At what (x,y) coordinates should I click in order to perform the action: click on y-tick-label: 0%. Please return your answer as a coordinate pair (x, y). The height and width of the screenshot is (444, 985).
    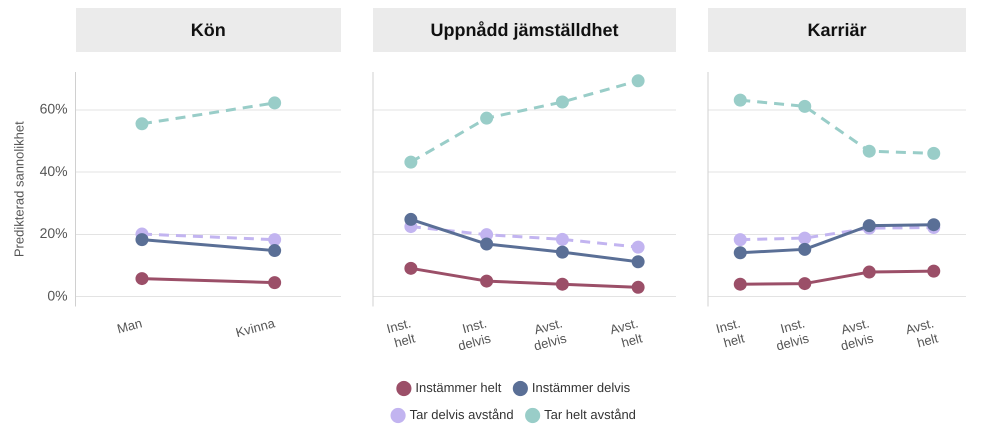
    Looking at the image, I should click on (57, 296).